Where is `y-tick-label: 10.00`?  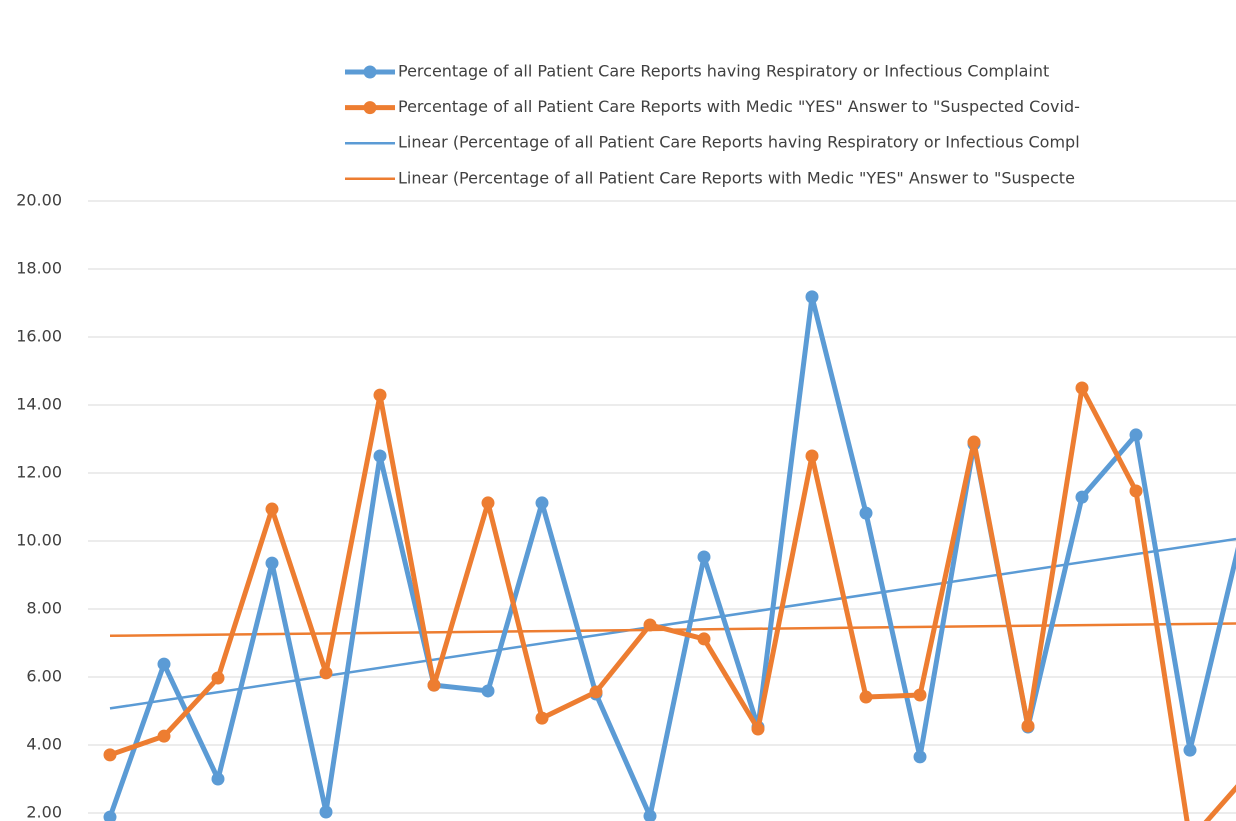
y-tick-label: 10.00 is located at coordinates (39, 540).